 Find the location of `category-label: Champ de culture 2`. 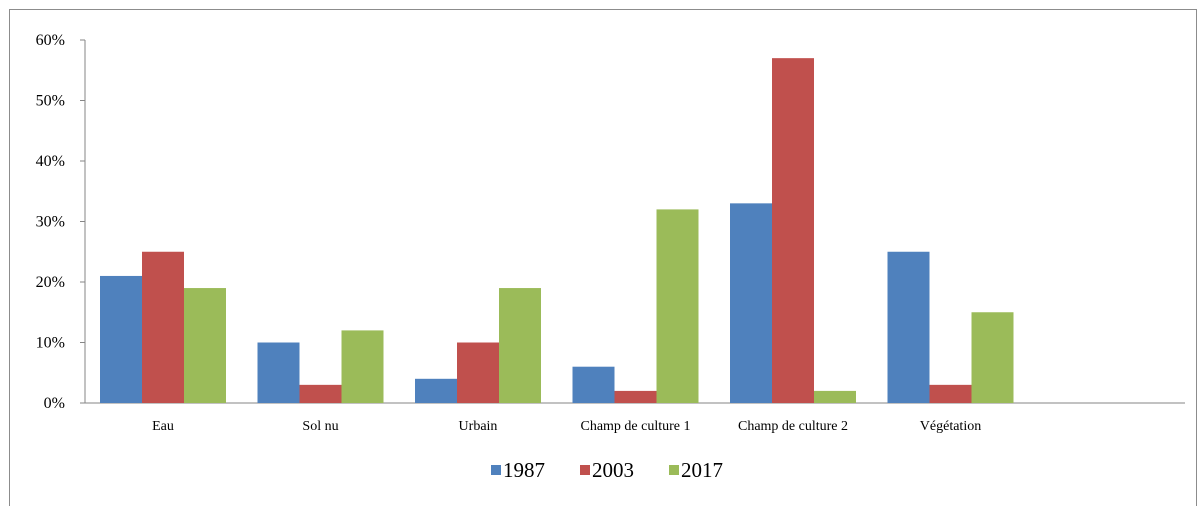

category-label: Champ de culture 2 is located at coordinates (793, 426).